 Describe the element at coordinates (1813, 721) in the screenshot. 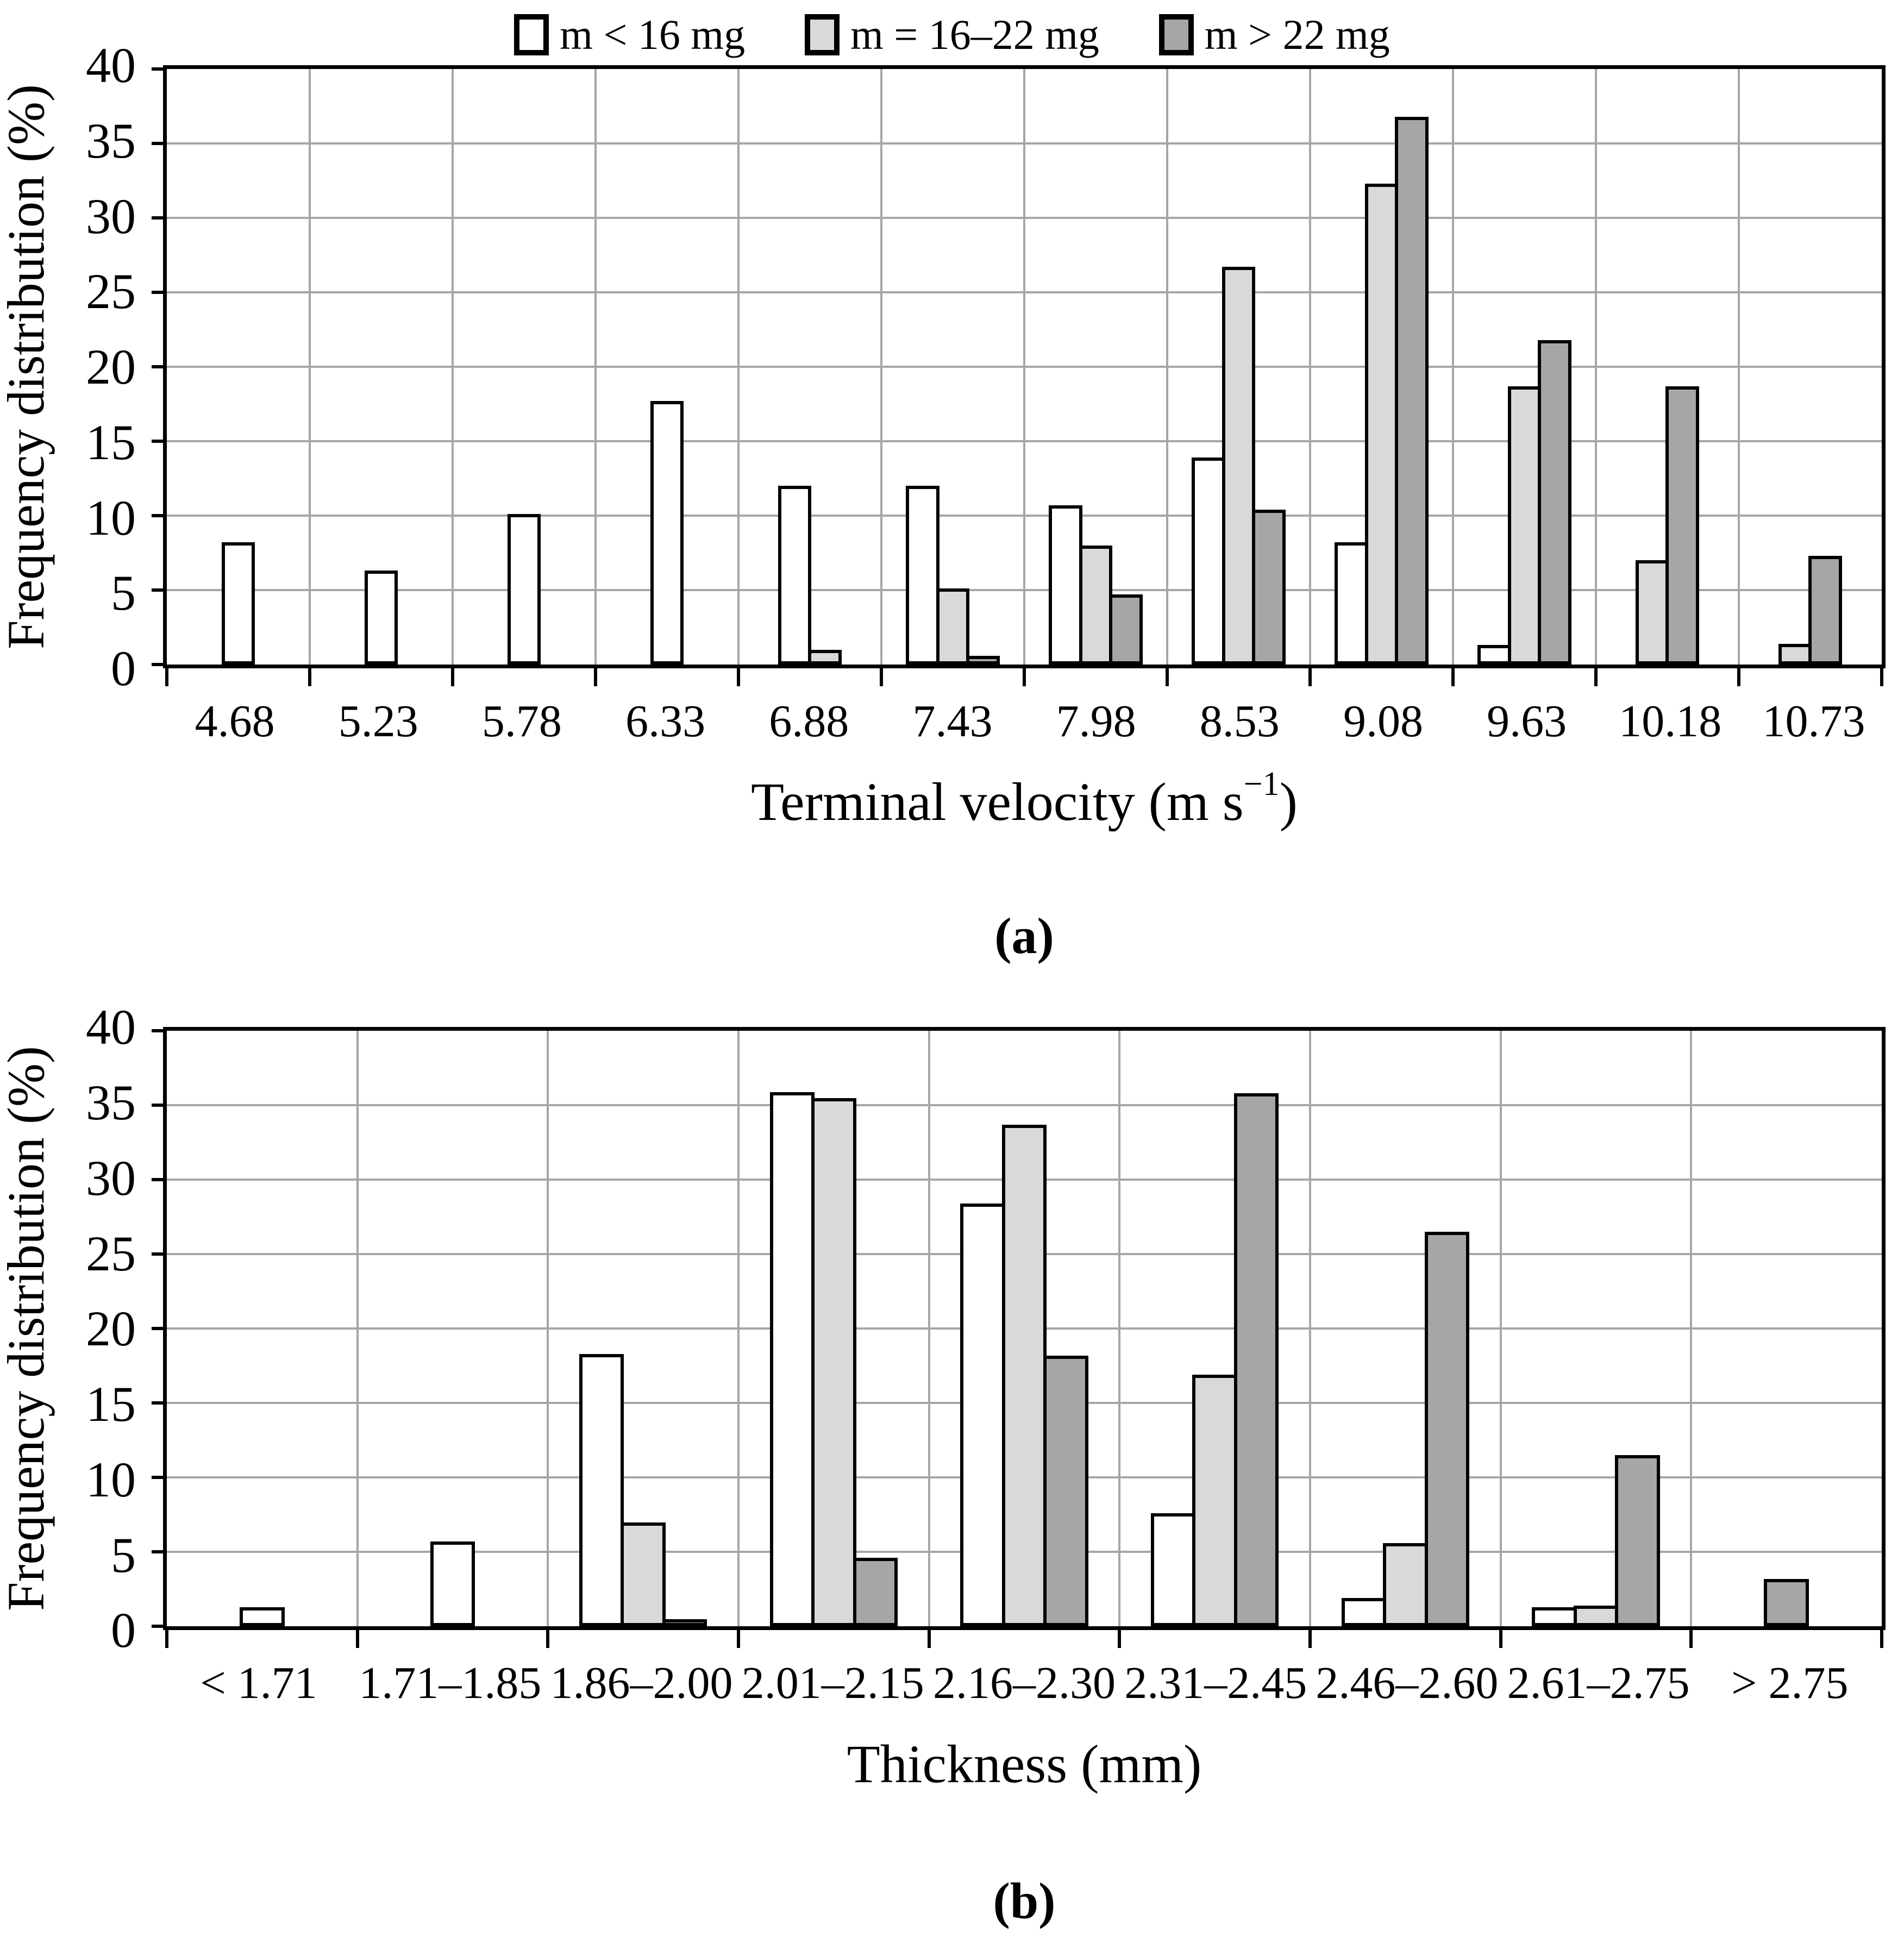

I see `x-tick-label: 10.73` at that location.